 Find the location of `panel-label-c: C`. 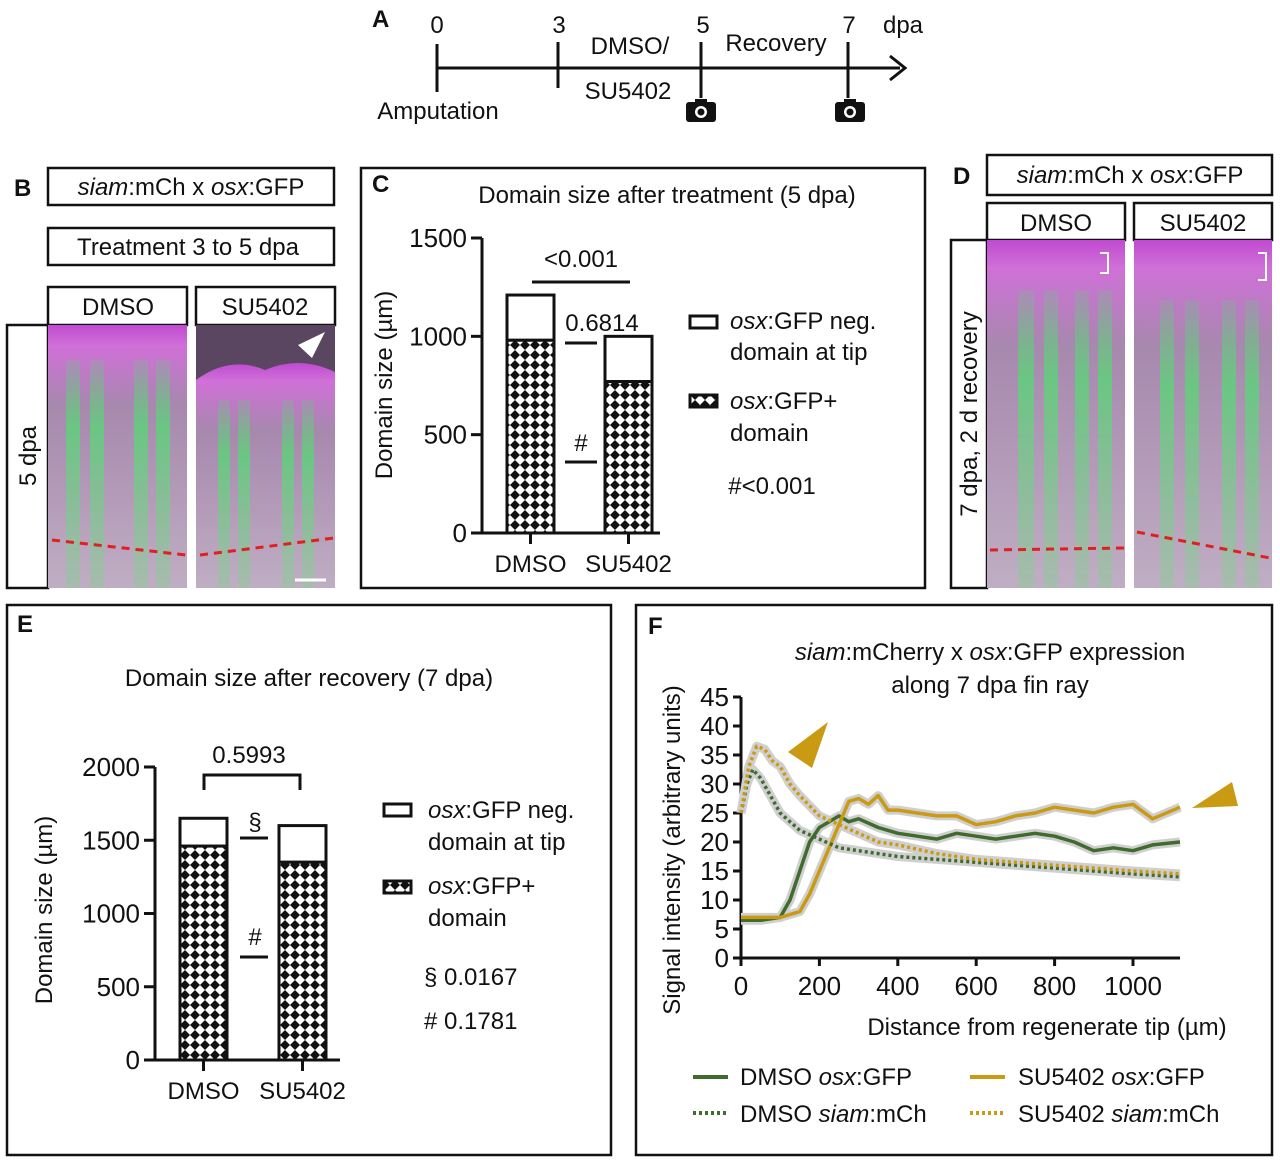

panel-label-c: C is located at coordinates (380, 184).